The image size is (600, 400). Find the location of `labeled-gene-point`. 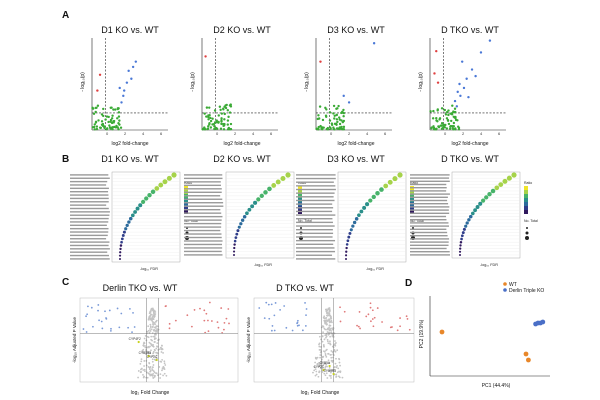

labeled-gene-point is located at coordinates (329, 366).